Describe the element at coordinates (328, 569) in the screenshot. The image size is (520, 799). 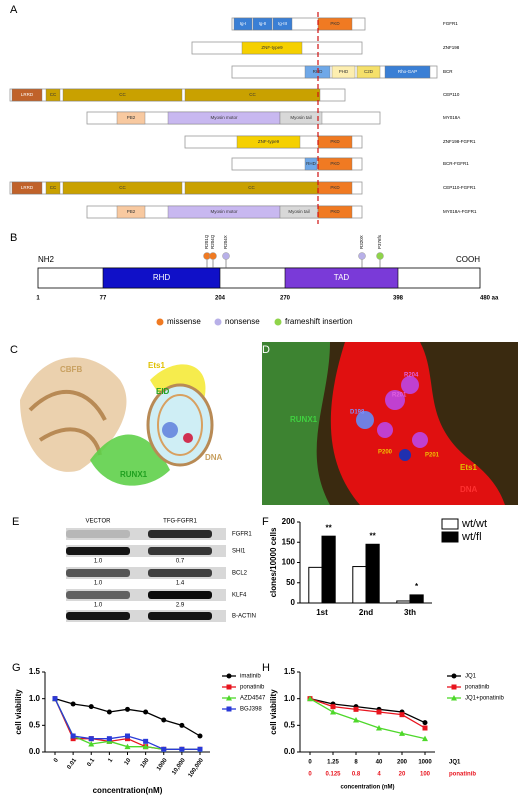
I see `bar` at that location.